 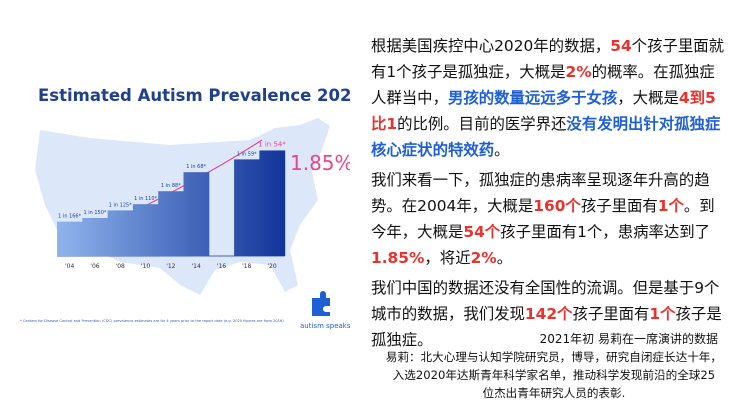 I want to click on text-segment: 160个, so click(x=557, y=206).